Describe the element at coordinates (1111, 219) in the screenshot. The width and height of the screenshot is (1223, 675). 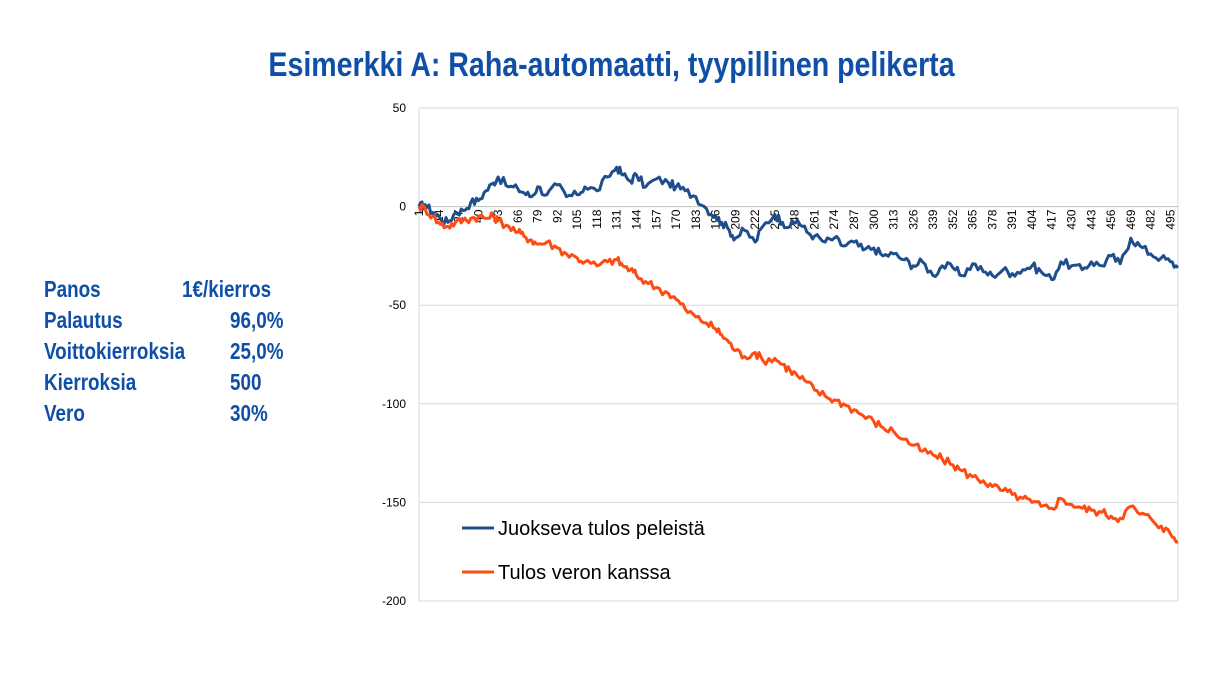
I see `x-tick-label: 456` at that location.